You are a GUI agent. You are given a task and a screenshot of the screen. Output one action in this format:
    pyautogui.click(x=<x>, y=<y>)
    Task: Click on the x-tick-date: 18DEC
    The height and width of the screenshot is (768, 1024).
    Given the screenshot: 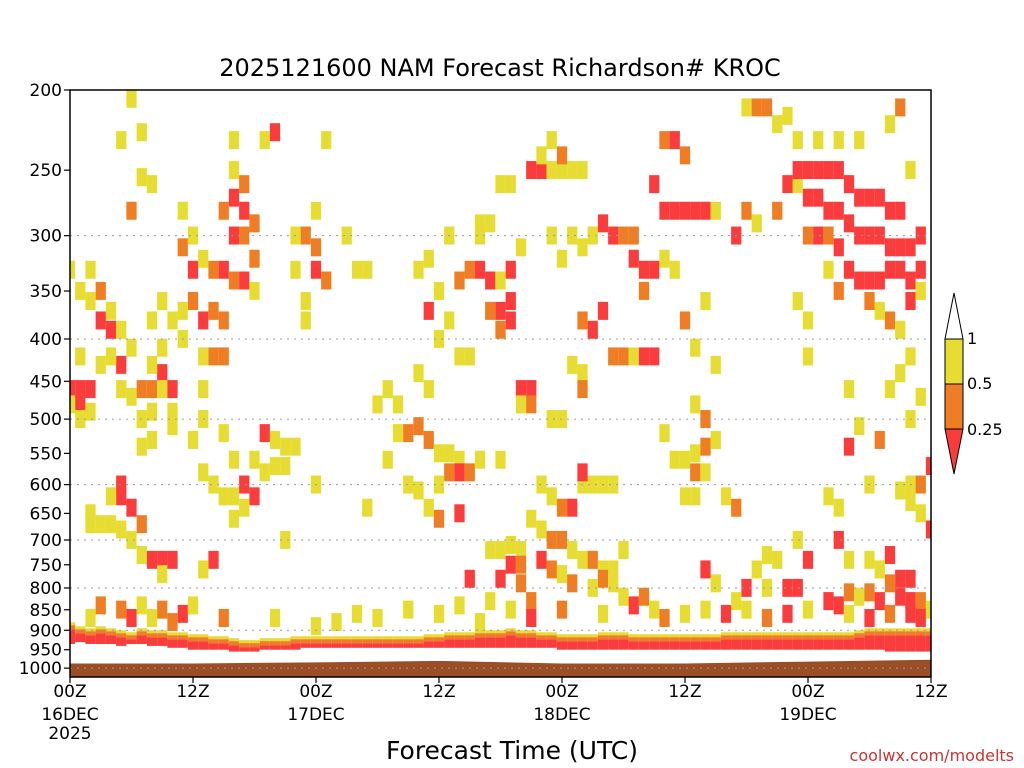 What is the action you would take?
    pyautogui.click(x=561, y=715)
    